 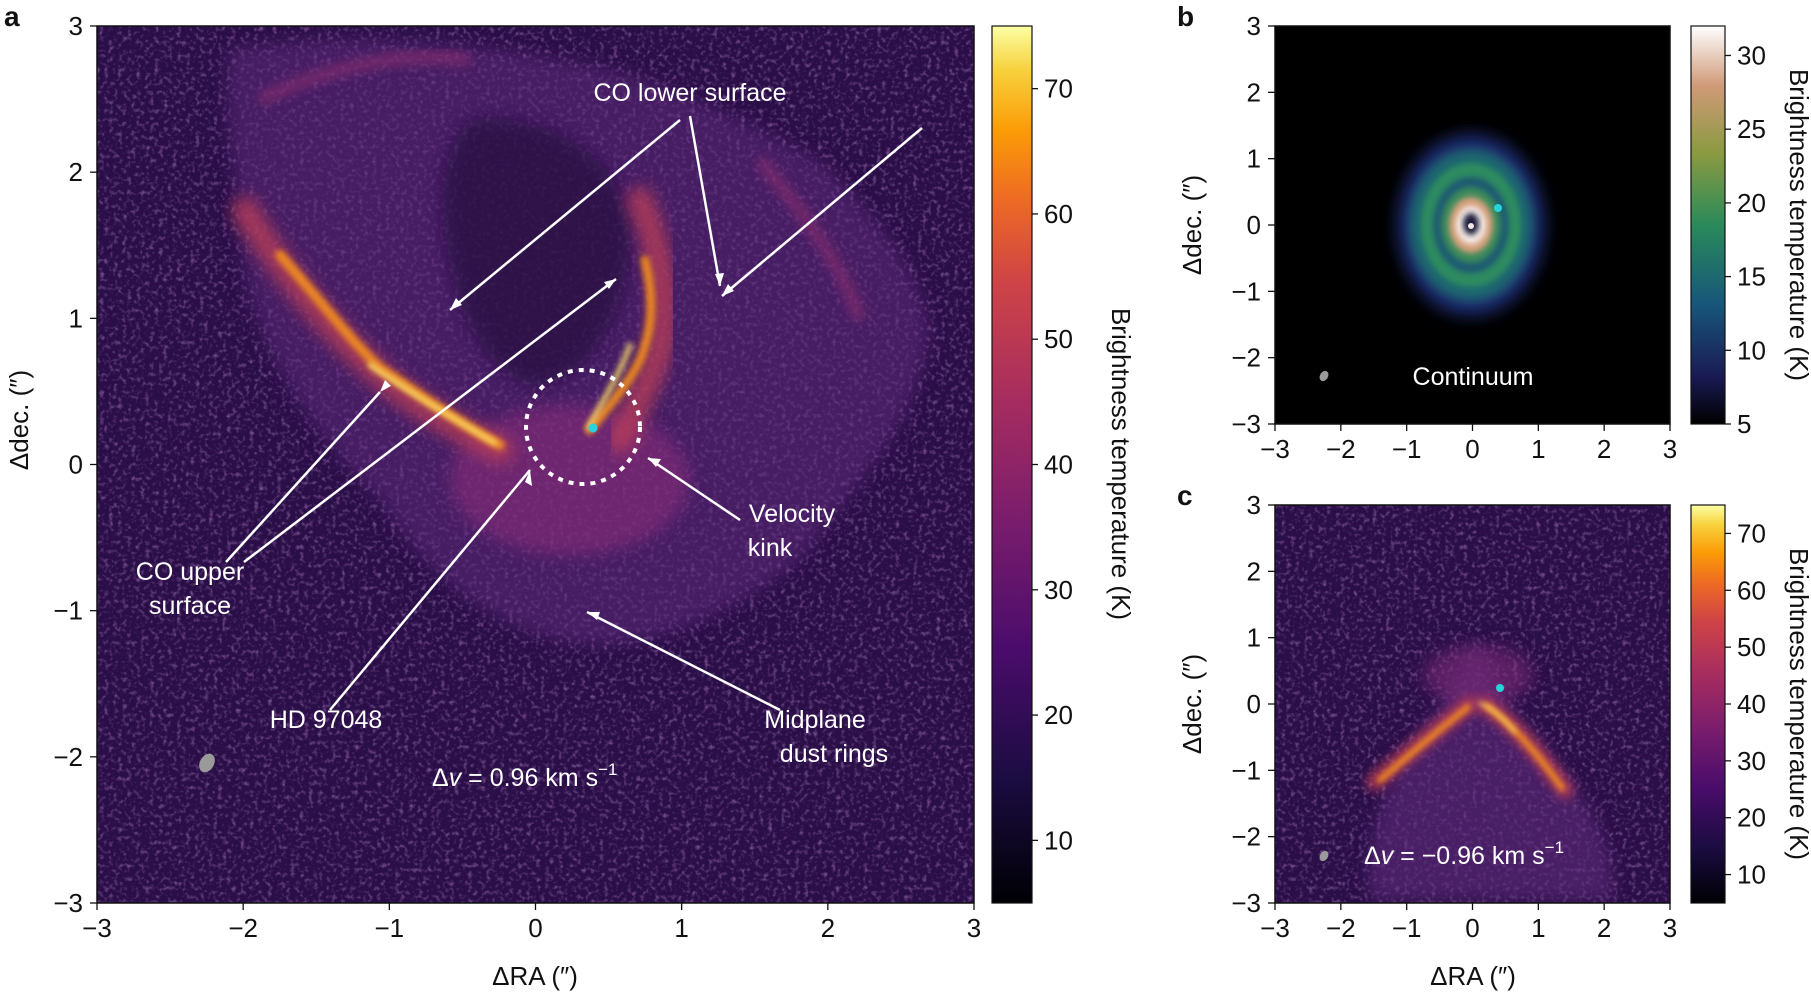 I want to click on annotation-midplane-2: dust rings, so click(x=834, y=754).